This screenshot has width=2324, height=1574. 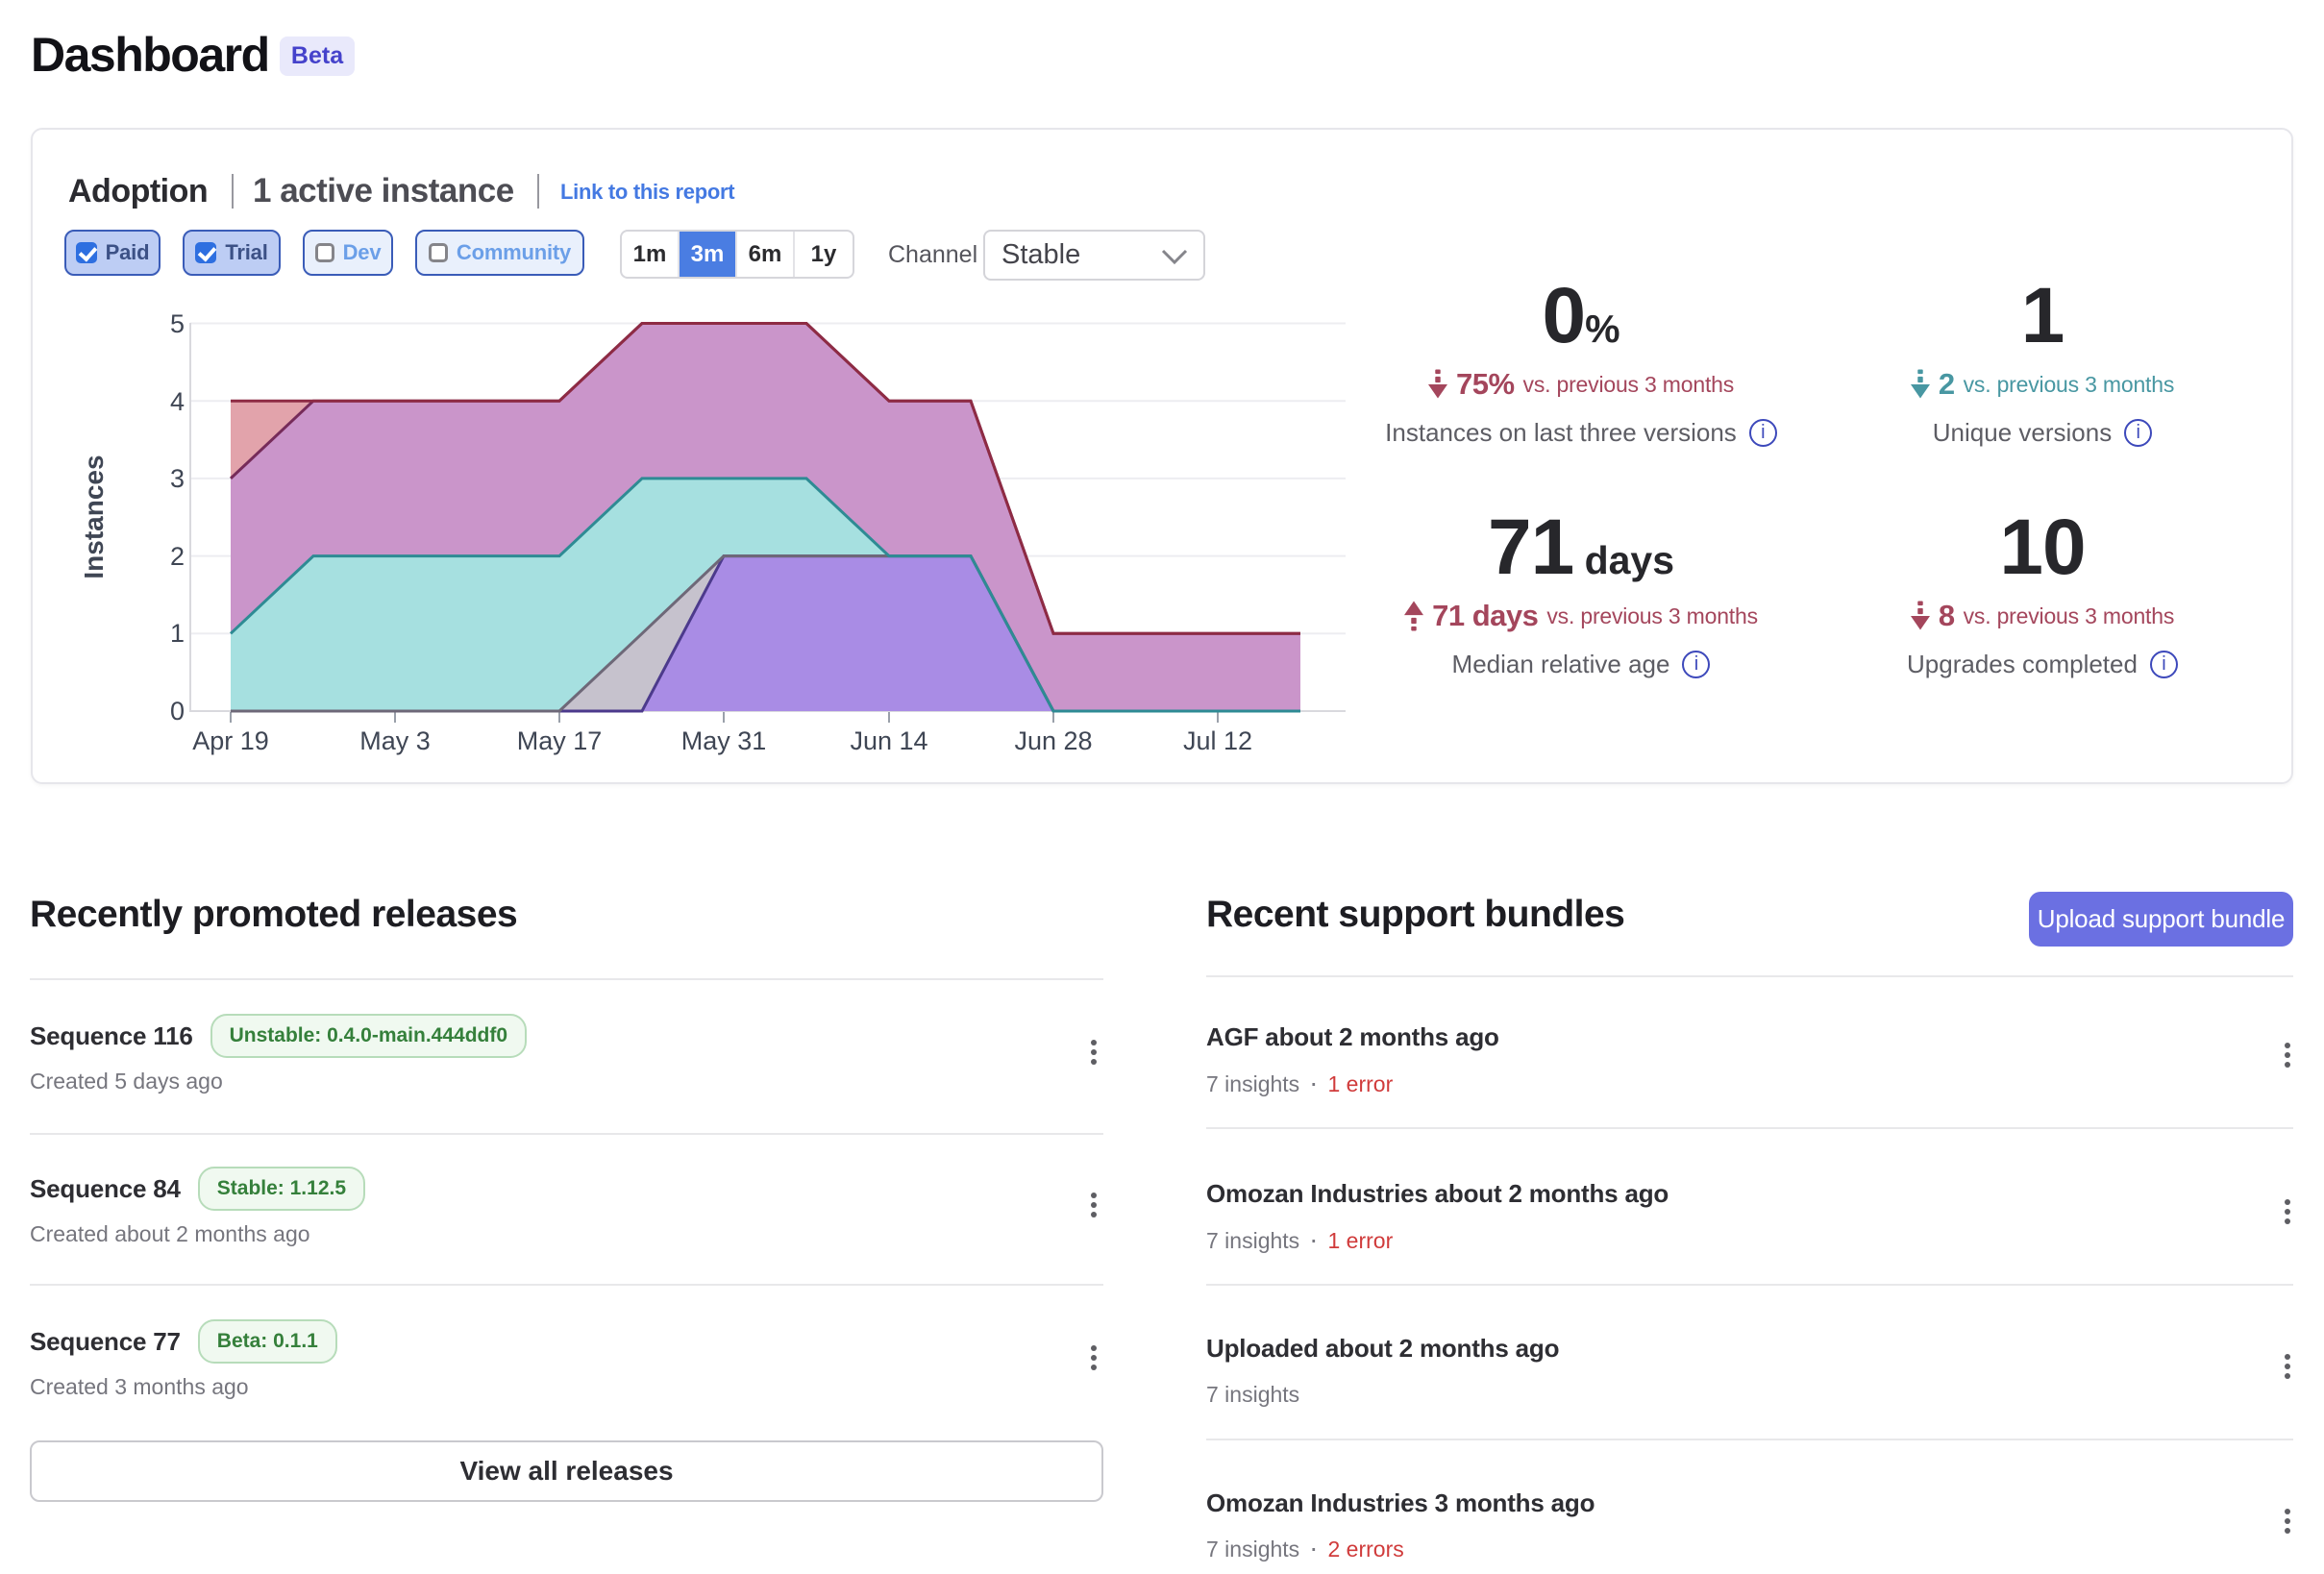 What do you see at coordinates (888, 740) in the screenshot?
I see `svg-text: Jun 14` at bounding box center [888, 740].